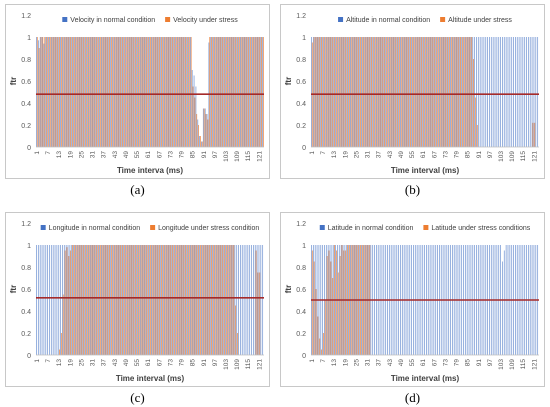  Describe the element at coordinates (215, 155) in the screenshot. I see `x-tick-label: 97` at that location.